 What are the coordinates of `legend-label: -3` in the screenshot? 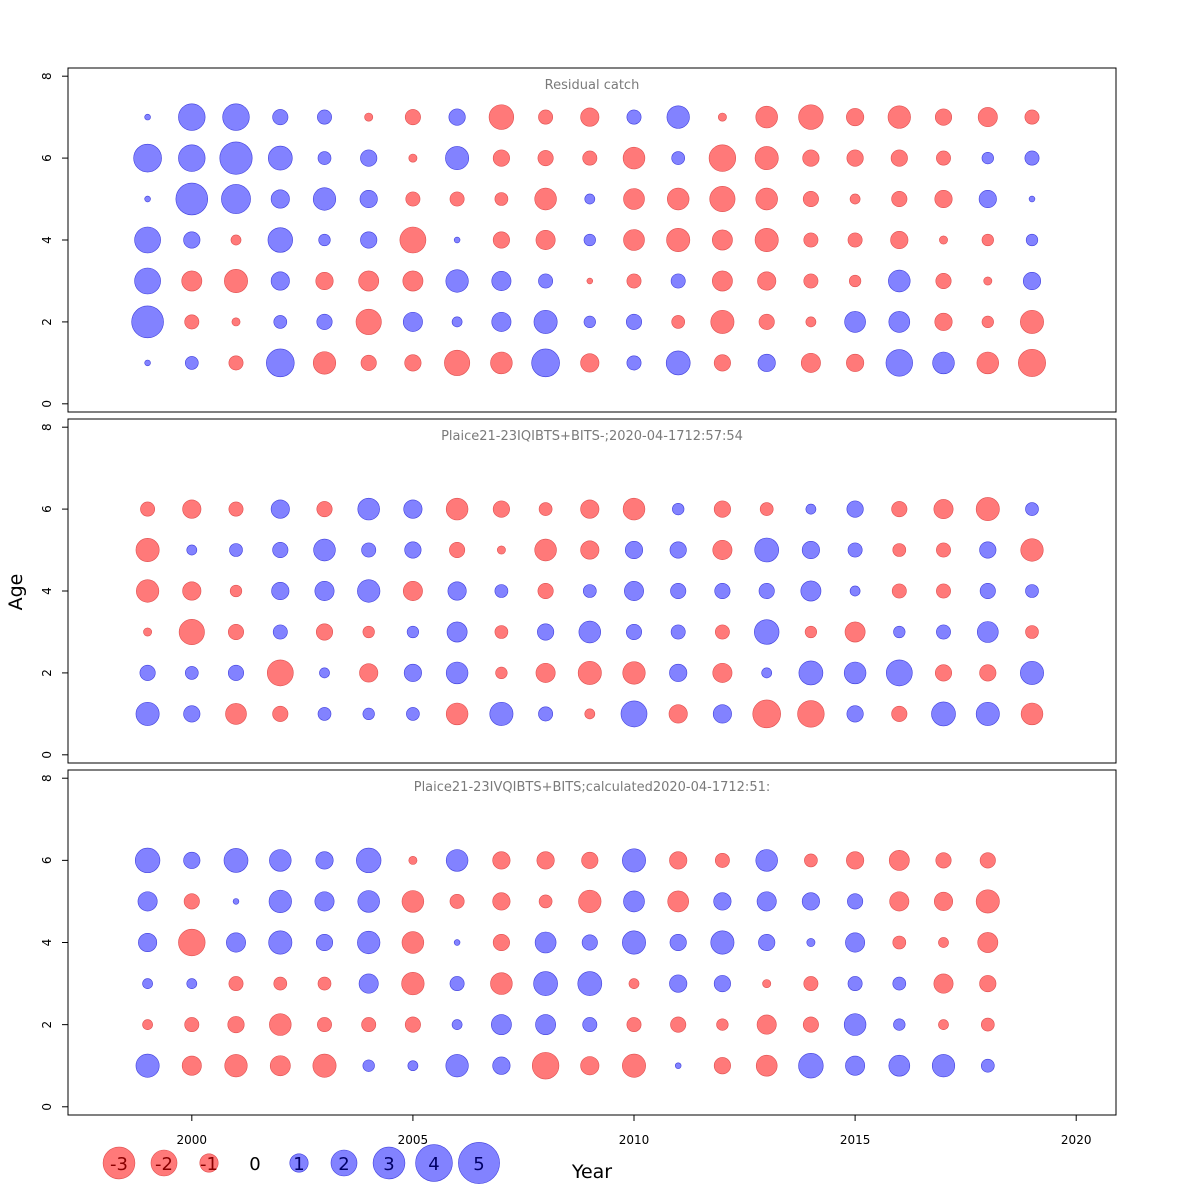 It's located at (119, 1164).